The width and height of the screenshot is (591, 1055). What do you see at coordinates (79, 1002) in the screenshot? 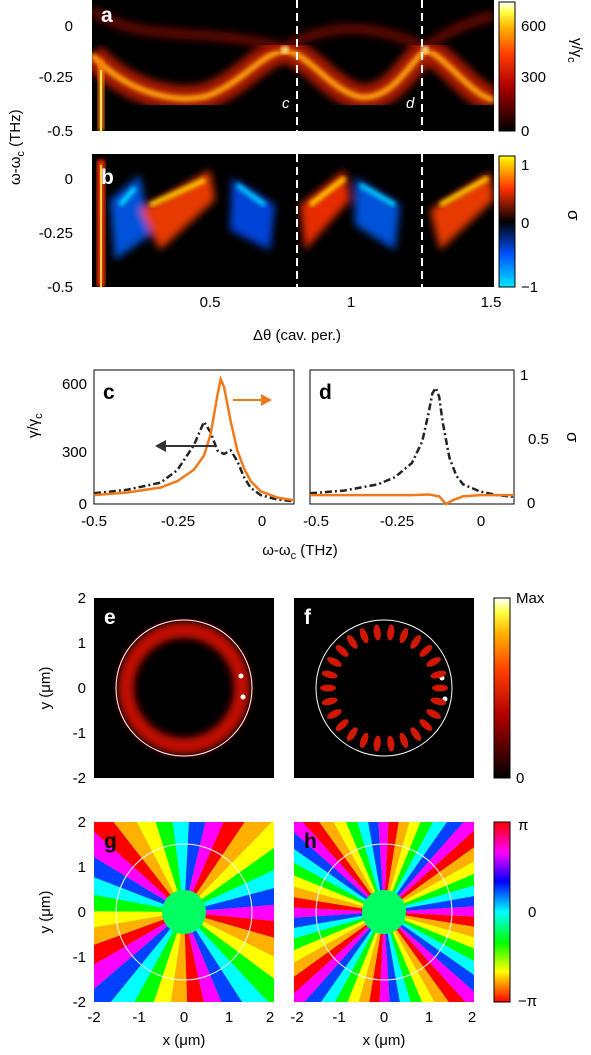
I see `ytick-label: -2` at bounding box center [79, 1002].